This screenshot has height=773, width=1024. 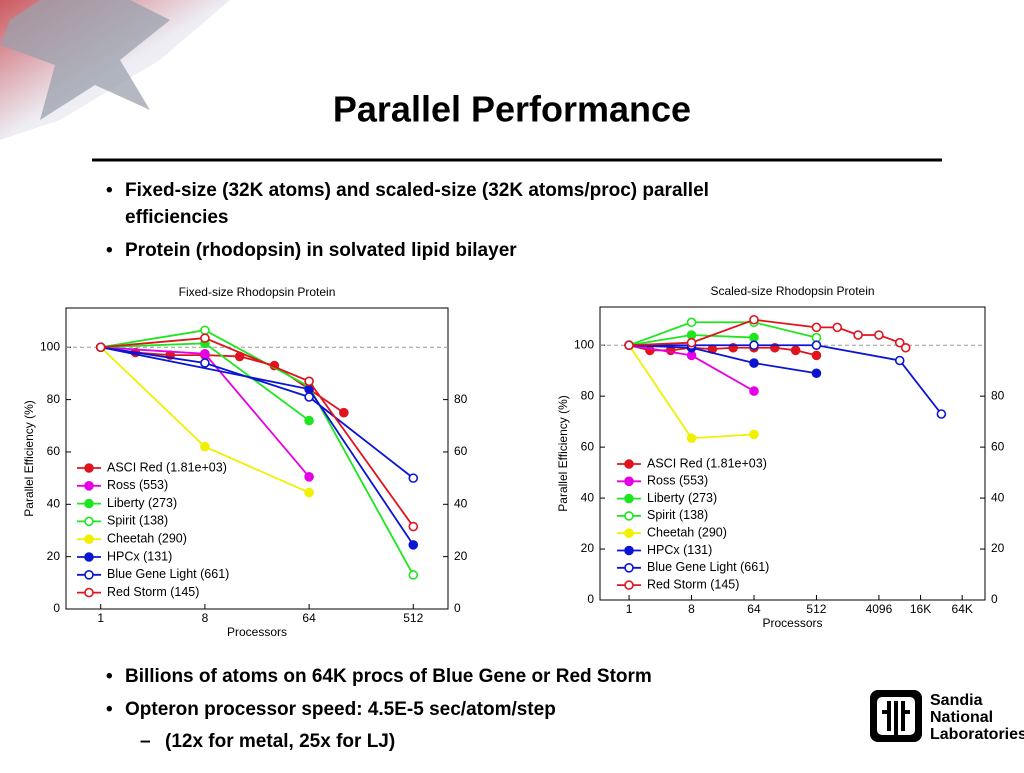 I want to click on plot-area, so click(x=257, y=458).